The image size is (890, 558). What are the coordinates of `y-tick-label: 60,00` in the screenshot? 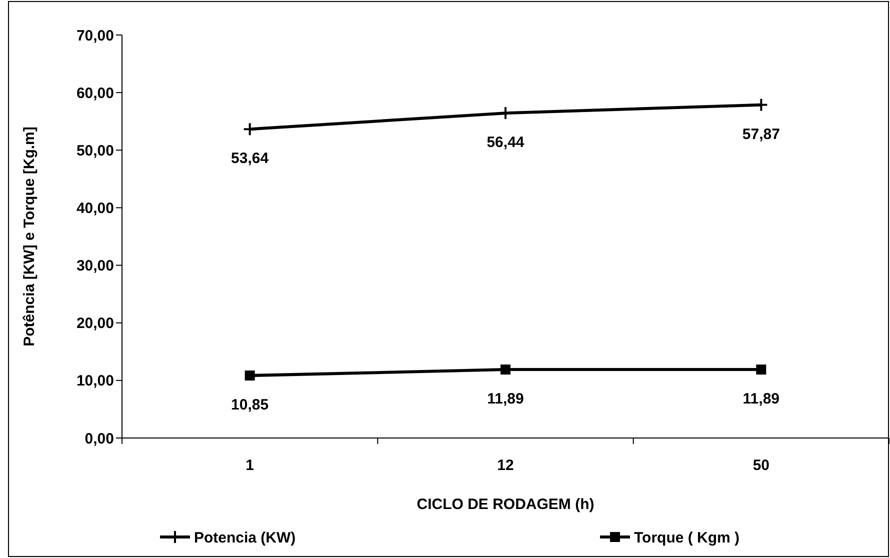 It's located at (95, 93).